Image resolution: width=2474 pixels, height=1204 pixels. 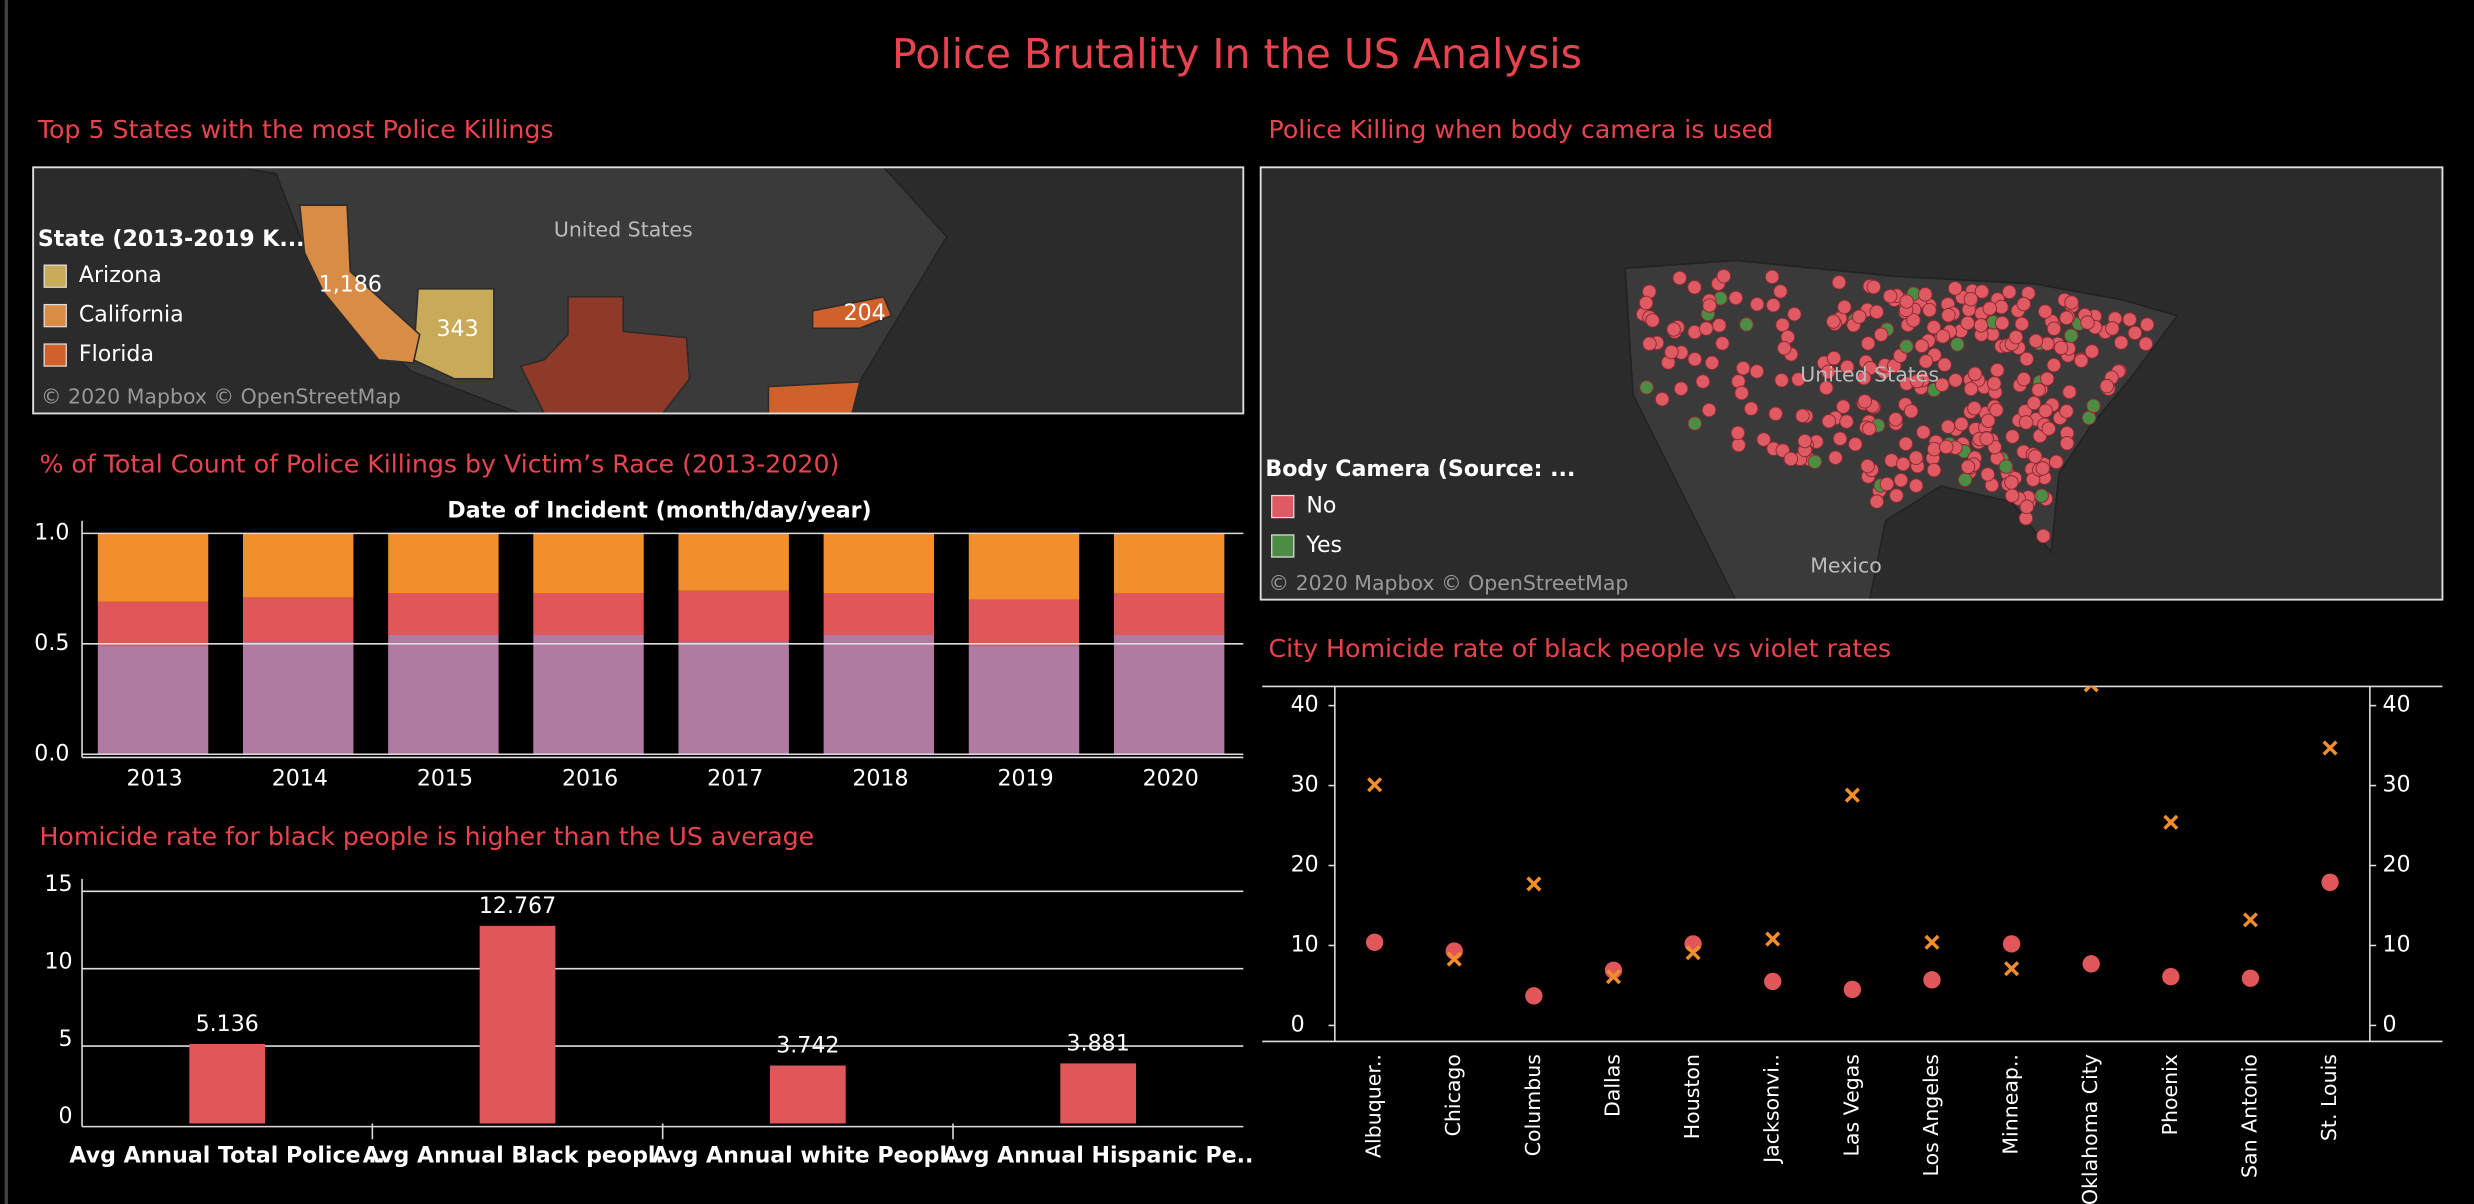 I want to click on x-tick-label: Dallas, so click(x=1612, y=1085).